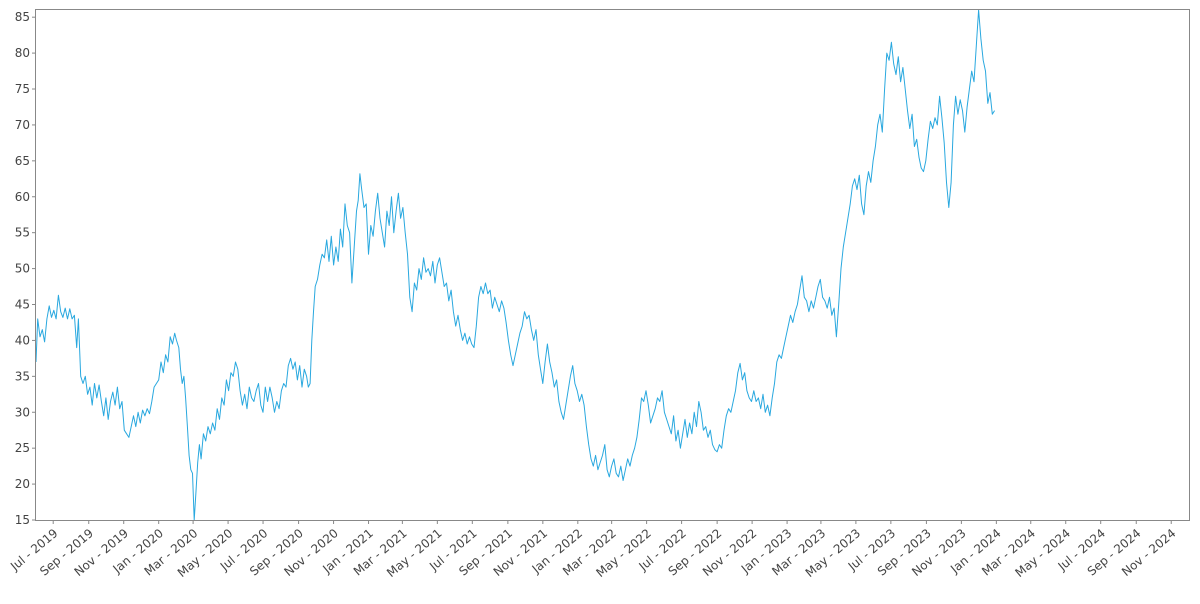 This screenshot has width=1200, height=604. I want to click on y-tick-label: 80, so click(22, 53).